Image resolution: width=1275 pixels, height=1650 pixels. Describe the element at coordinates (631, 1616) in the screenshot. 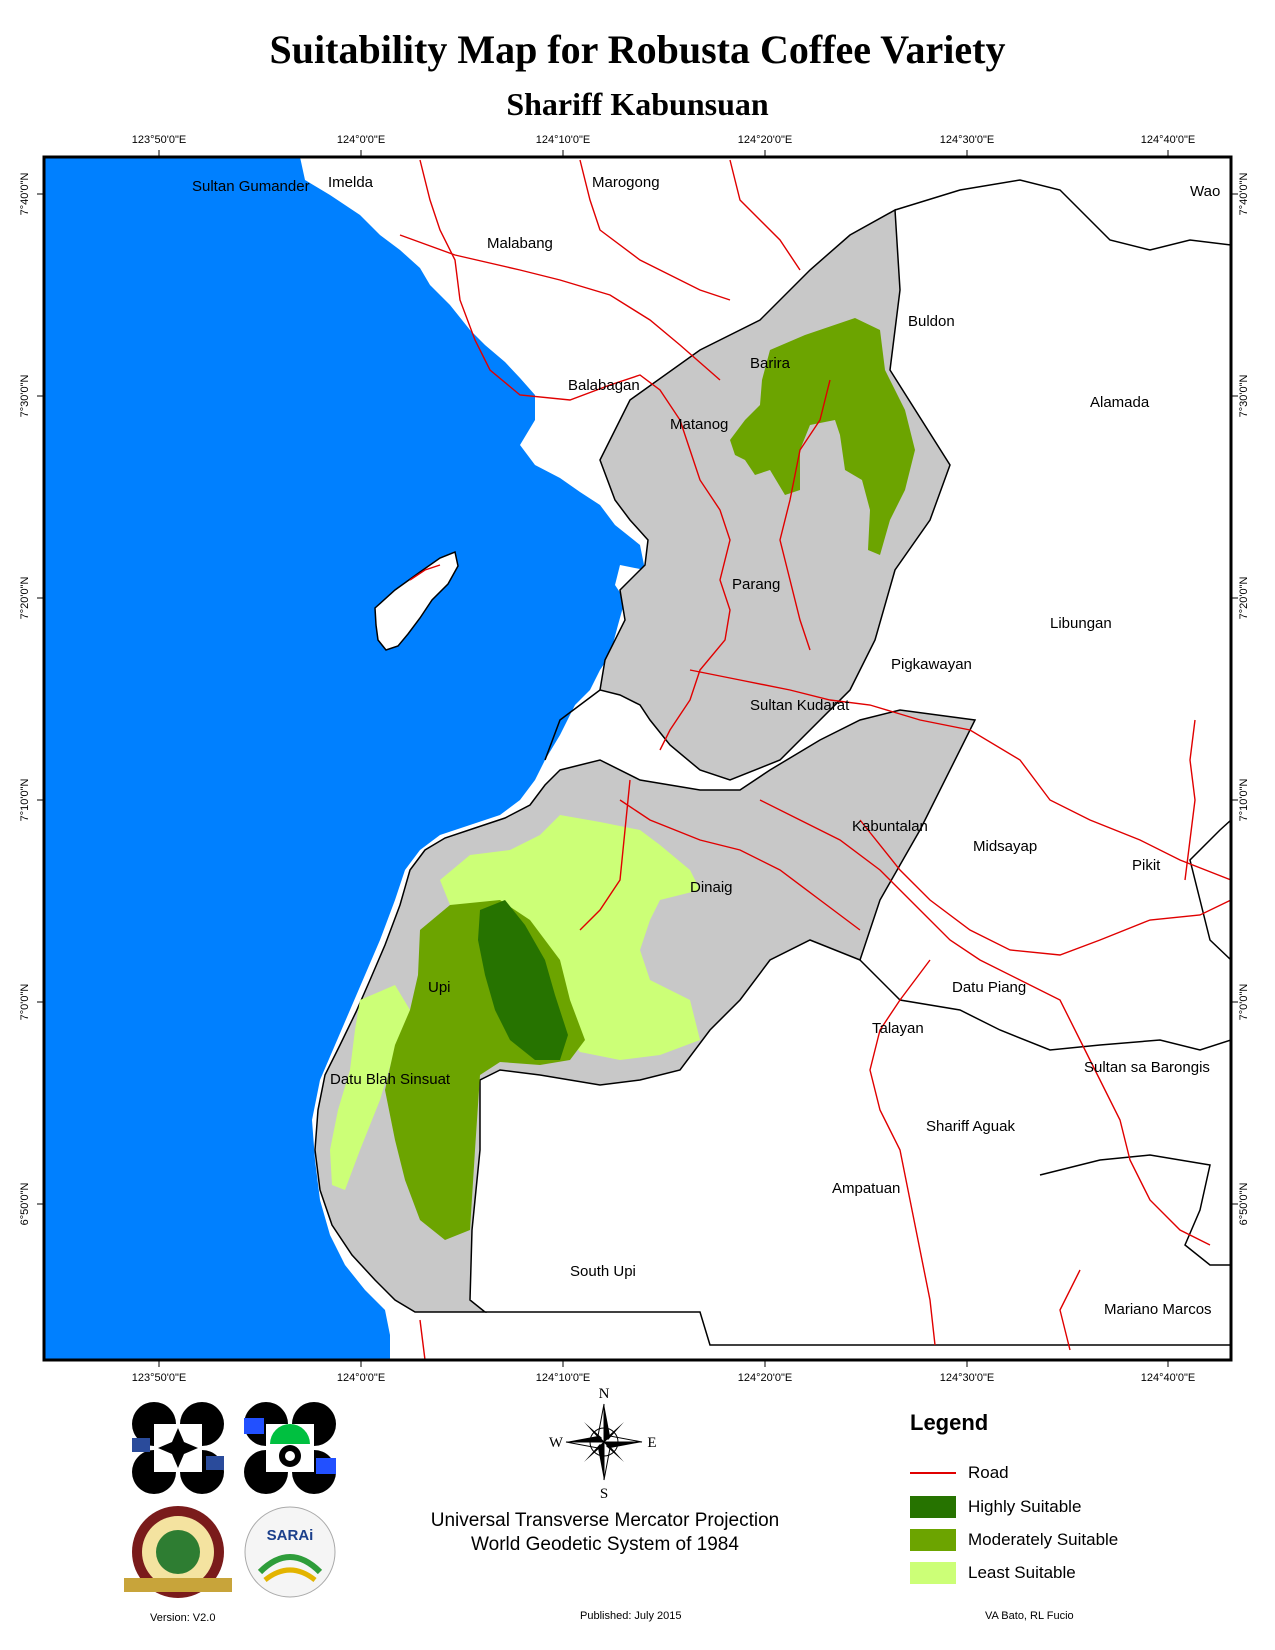

I see `published-text: Published: July 2015` at that location.